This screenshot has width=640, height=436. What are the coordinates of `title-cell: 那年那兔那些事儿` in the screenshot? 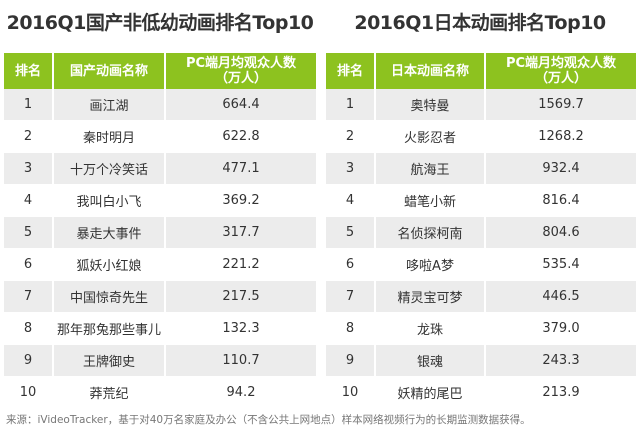 It's located at (109, 329).